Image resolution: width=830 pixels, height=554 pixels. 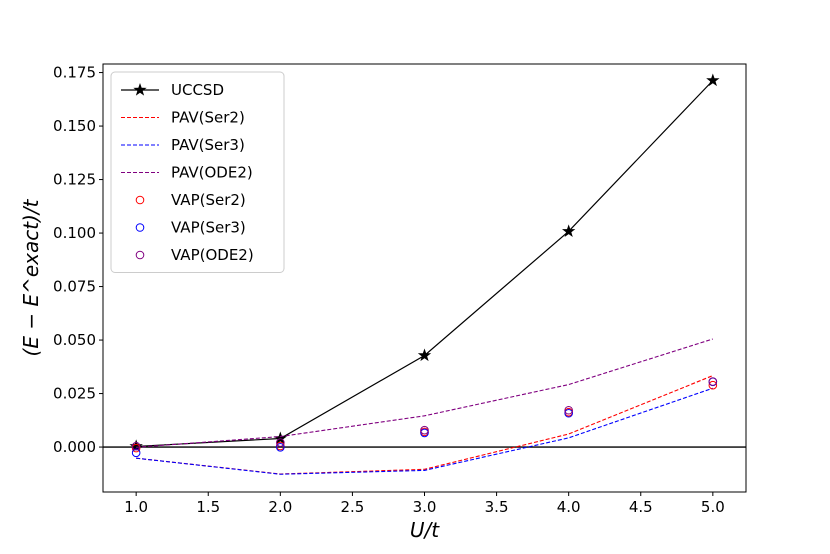 I want to click on legend-label-pav-ode2: PAV(ODE2), so click(x=212, y=173).